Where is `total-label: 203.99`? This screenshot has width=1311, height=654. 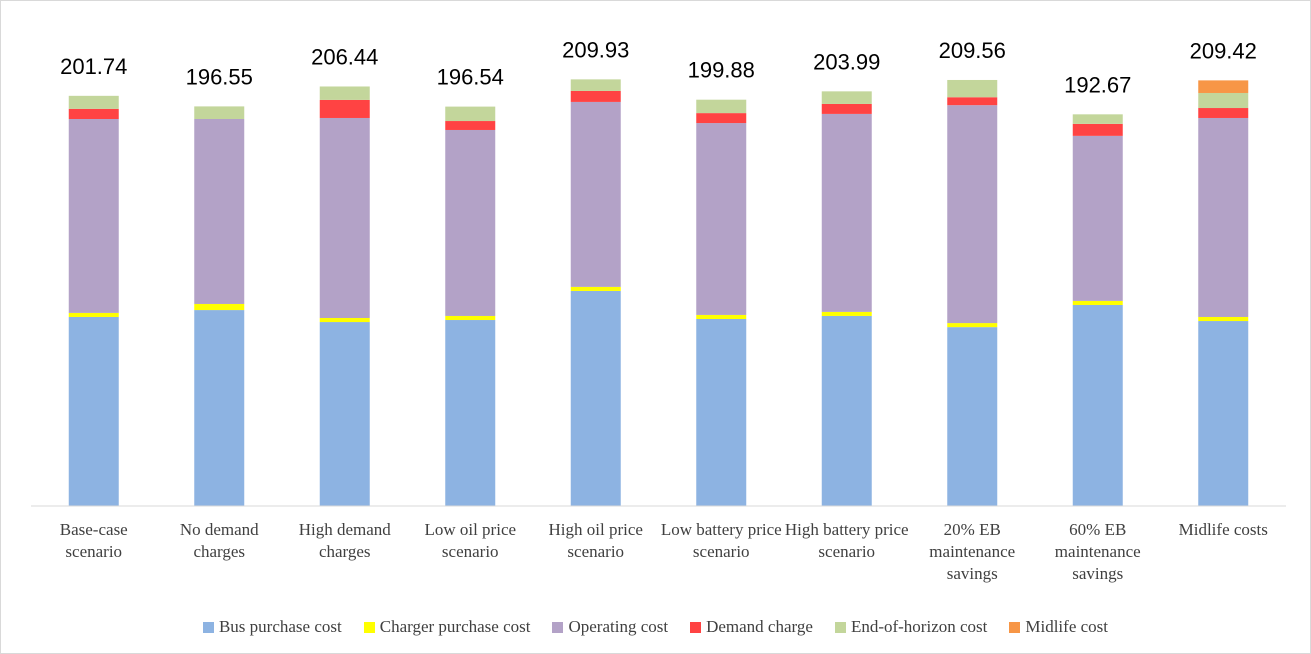 total-label: 203.99 is located at coordinates (846, 61).